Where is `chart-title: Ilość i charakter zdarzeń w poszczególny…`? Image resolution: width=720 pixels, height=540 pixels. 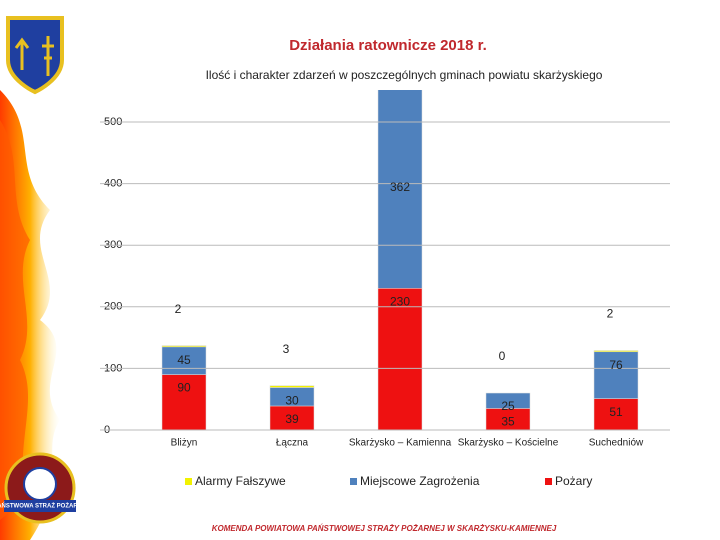
chart-title: Ilość i charakter zdarzeń w poszczególny… is located at coordinates (404, 75).